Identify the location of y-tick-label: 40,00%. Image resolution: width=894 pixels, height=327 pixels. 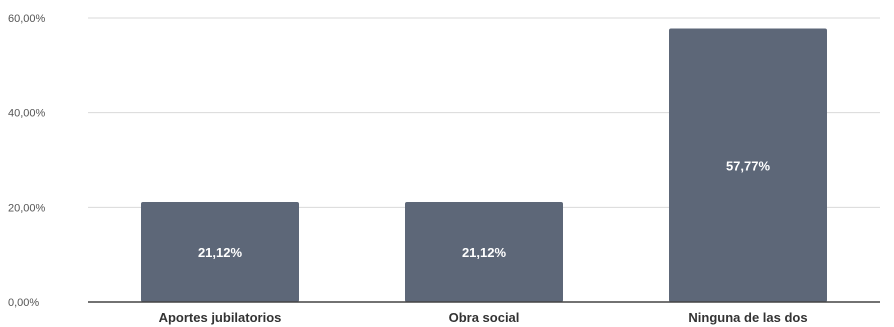
(27, 114).